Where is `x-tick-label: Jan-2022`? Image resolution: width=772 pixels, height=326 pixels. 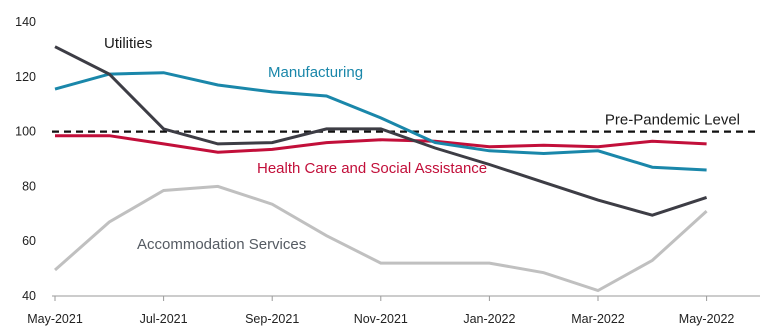
x-tick-label: Jan-2022 is located at coordinates (489, 319).